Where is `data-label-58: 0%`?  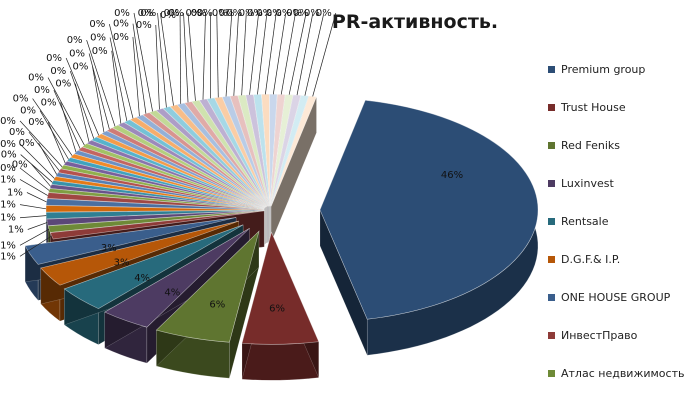
data-label-58: 0% is located at coordinates (312, 13).